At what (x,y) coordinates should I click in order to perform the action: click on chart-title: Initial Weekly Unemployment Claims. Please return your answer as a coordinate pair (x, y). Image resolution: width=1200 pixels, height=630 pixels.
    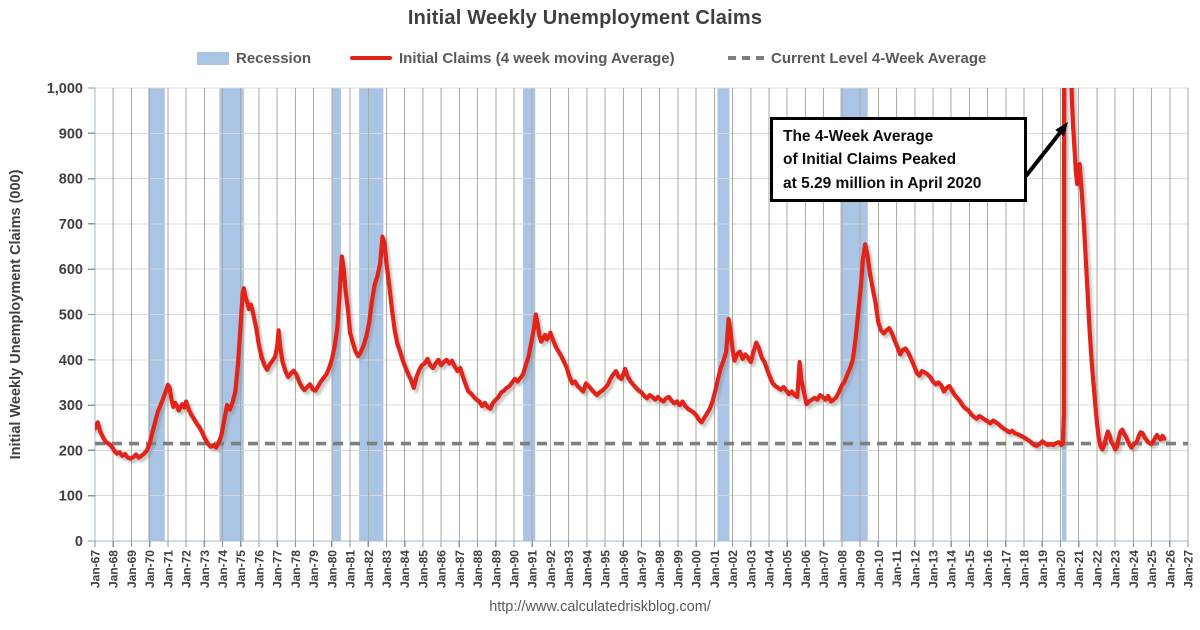
    Looking at the image, I should click on (585, 18).